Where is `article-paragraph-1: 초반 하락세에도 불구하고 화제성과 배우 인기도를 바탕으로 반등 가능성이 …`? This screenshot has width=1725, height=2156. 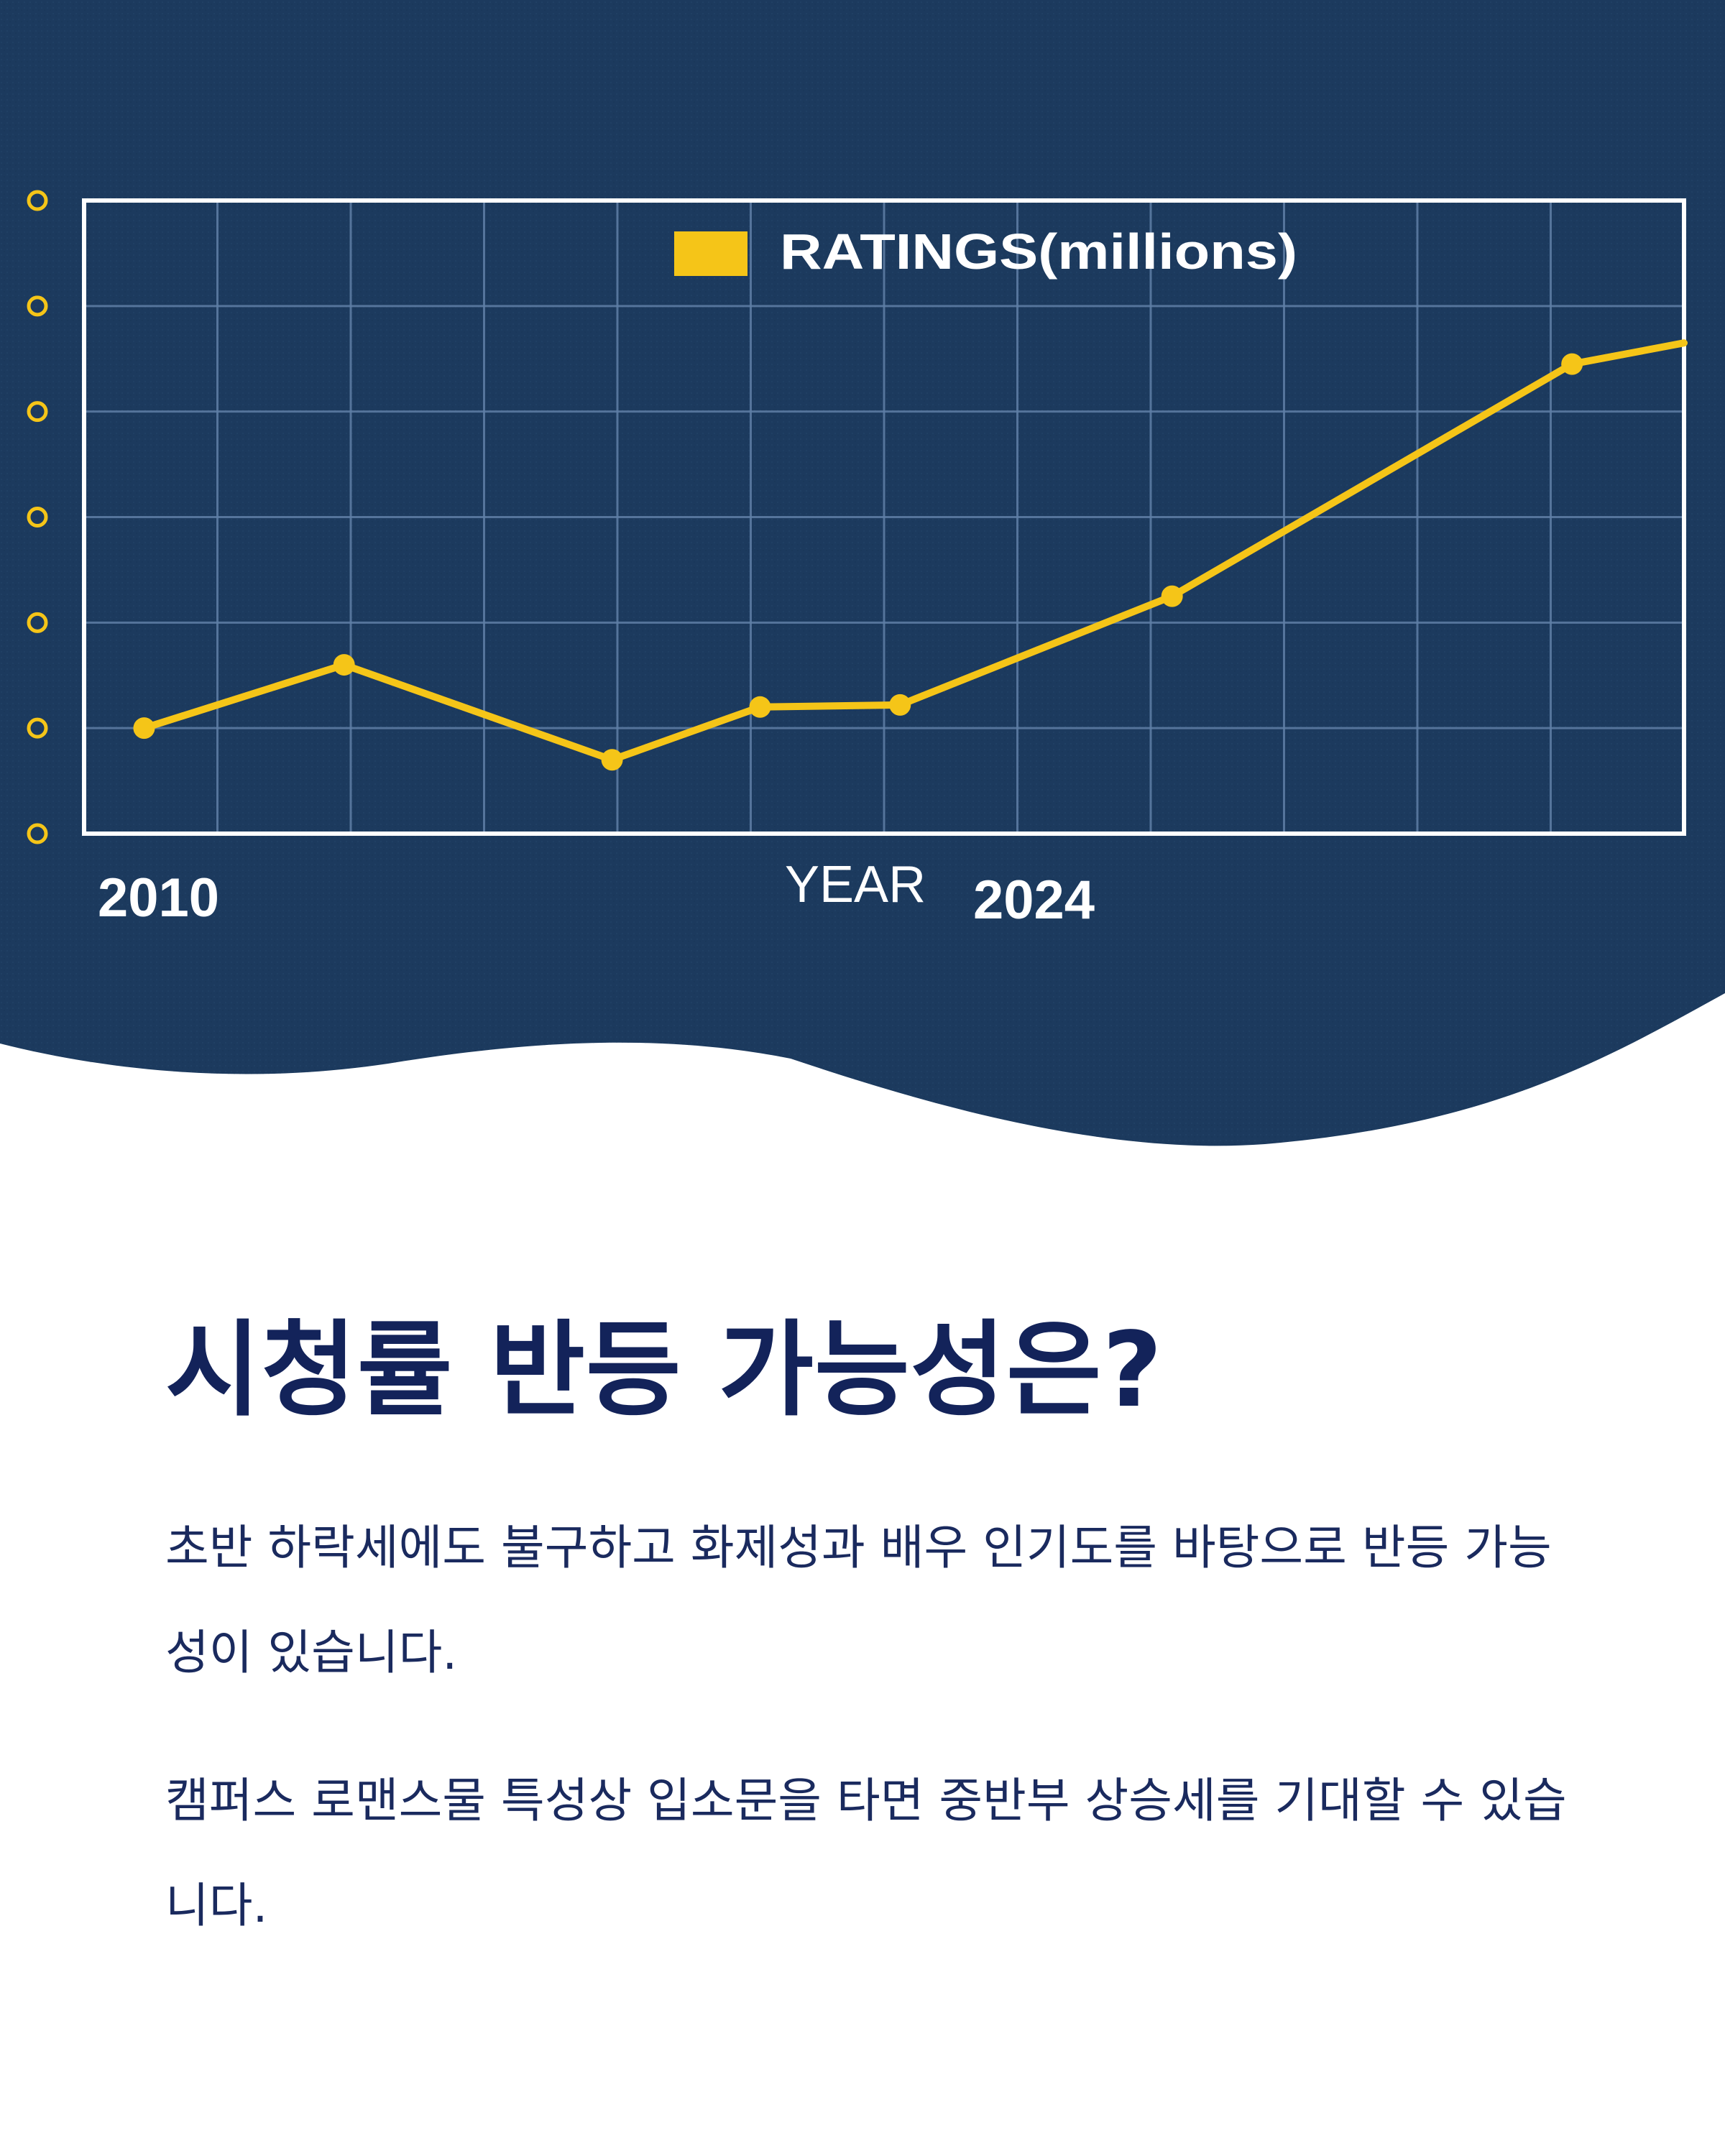
article-paragraph-1: 초반 하락세에도 불구하고 화제성과 배우 인기도를 바탕으로 반등 가능성이 … is located at coordinates (858, 1599).